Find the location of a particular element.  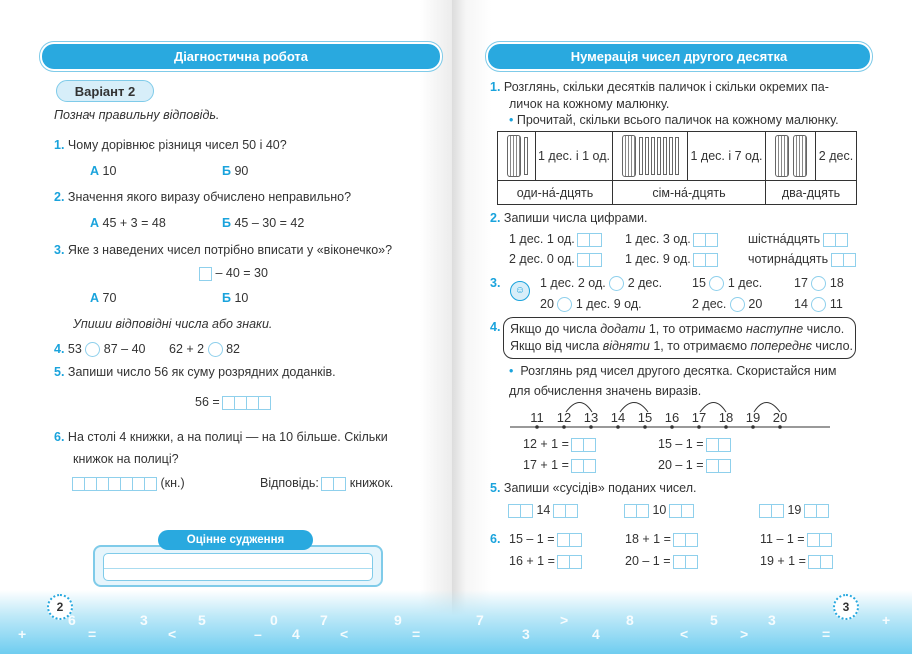

option-a: А 10 is located at coordinates (103, 171).